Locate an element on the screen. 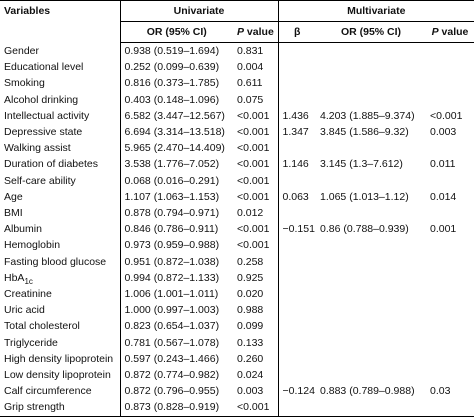  row-label: Total cholesterol is located at coordinates (60, 326).